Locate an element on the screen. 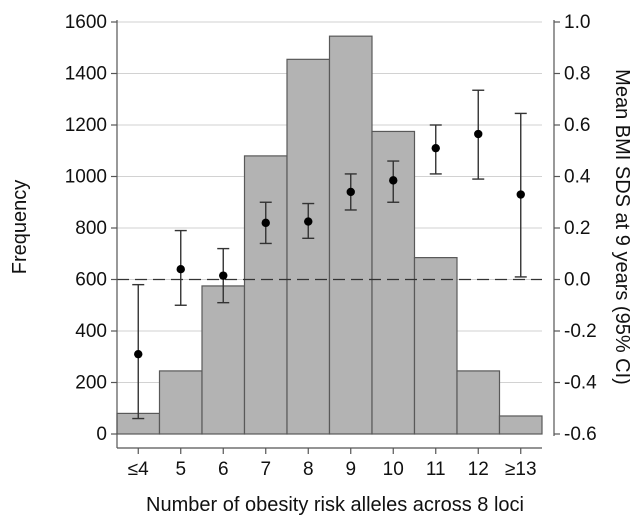 This screenshot has width=630, height=518. y-right-tick-label-3: 0.0 is located at coordinates (577, 280).